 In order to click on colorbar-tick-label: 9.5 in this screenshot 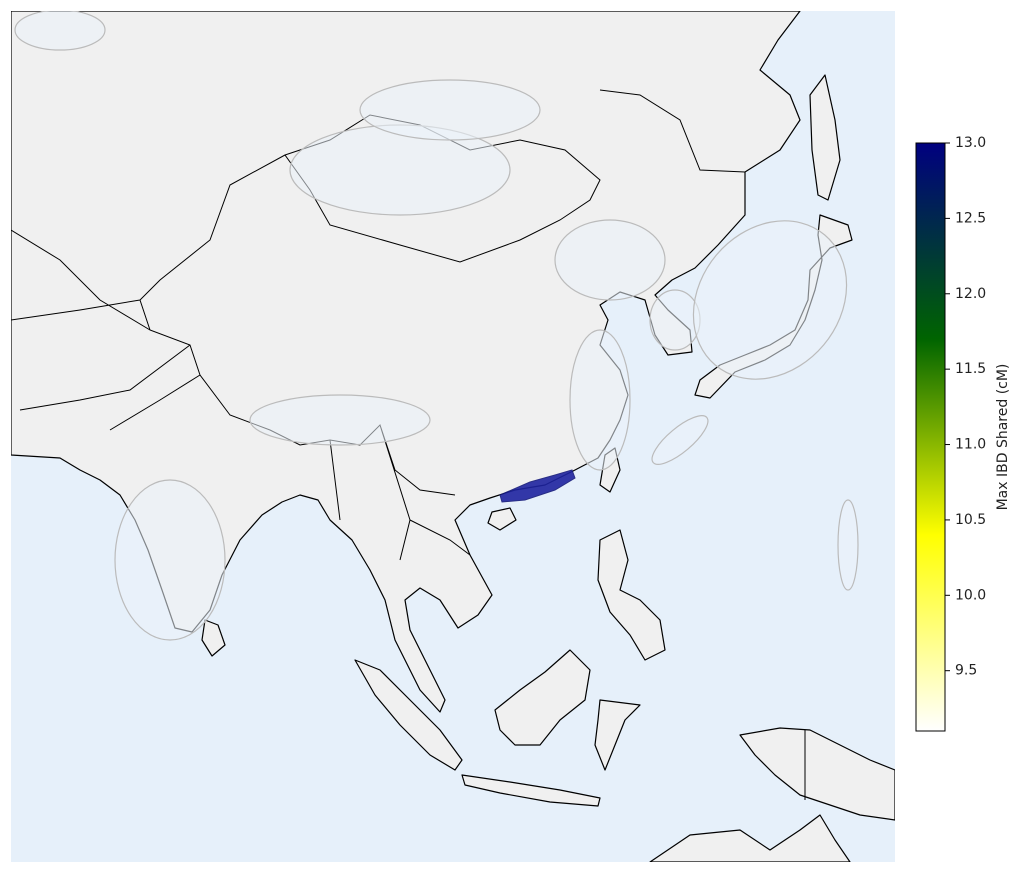, I will do `click(966, 671)`.